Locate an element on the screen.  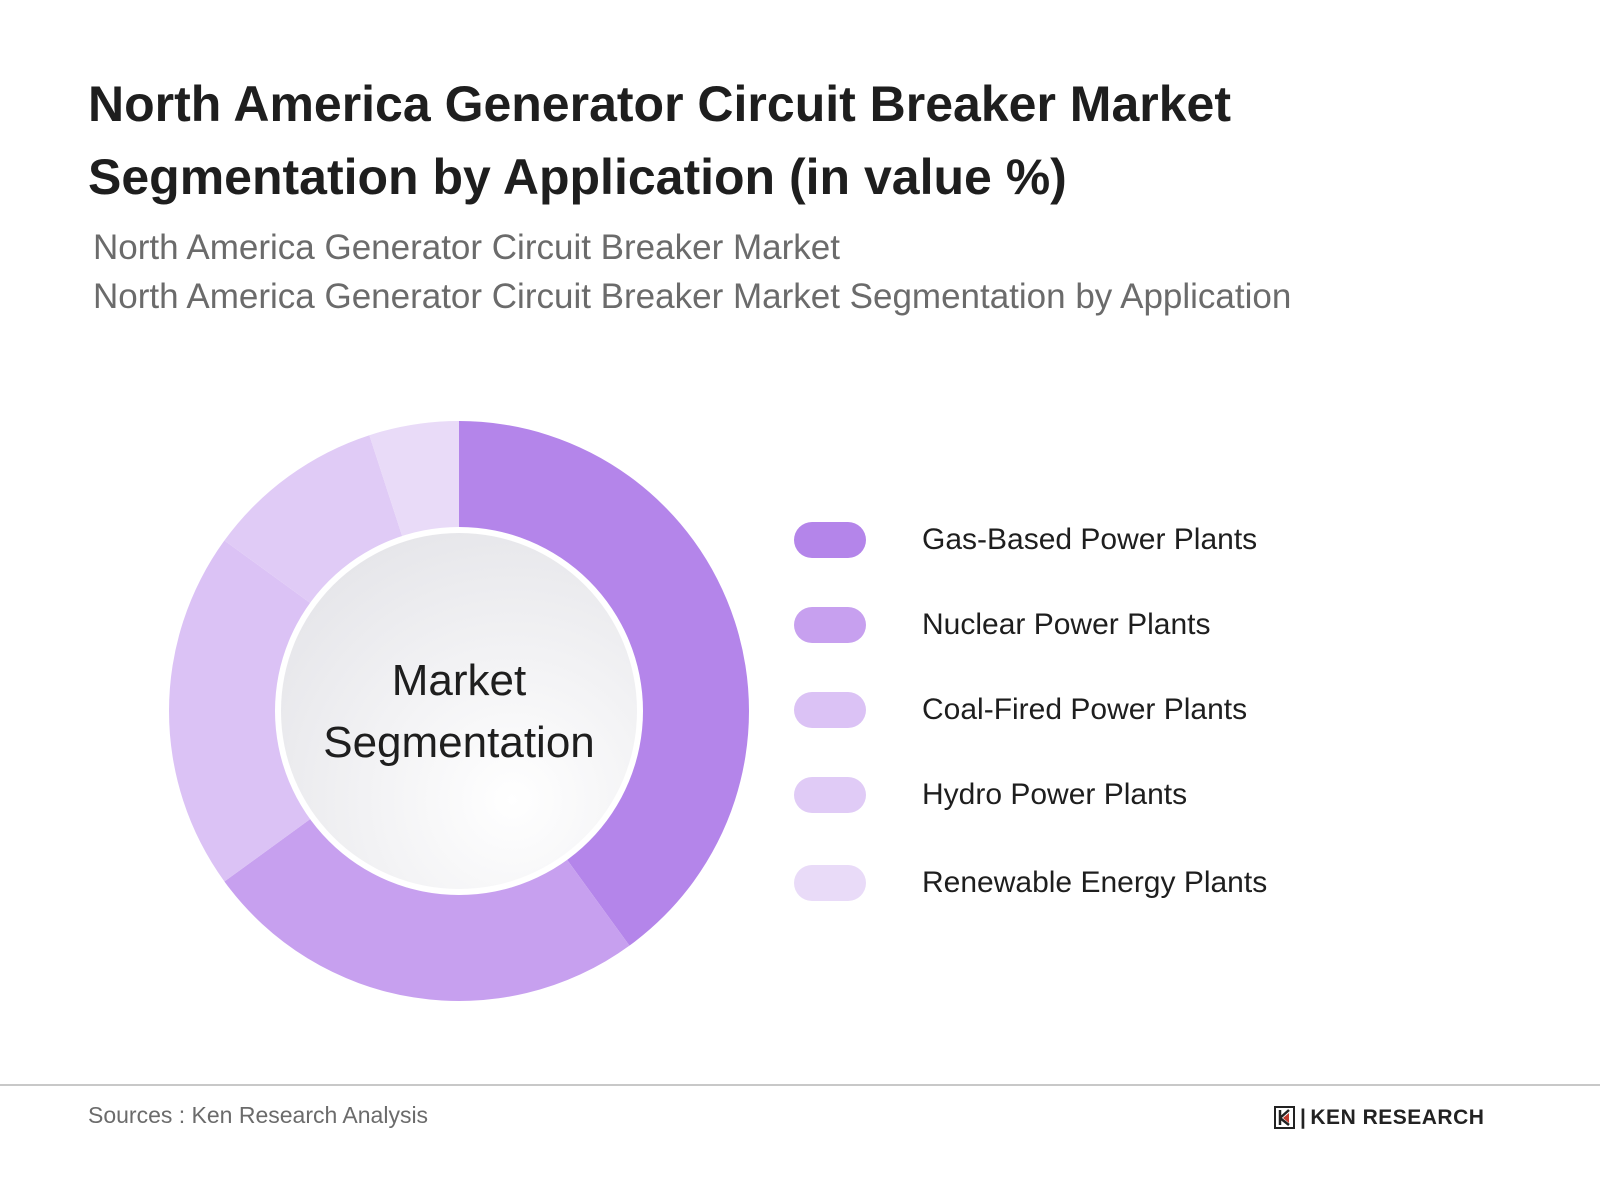
source-note: Sources : Ken Research Analysis is located at coordinates (258, 1115).